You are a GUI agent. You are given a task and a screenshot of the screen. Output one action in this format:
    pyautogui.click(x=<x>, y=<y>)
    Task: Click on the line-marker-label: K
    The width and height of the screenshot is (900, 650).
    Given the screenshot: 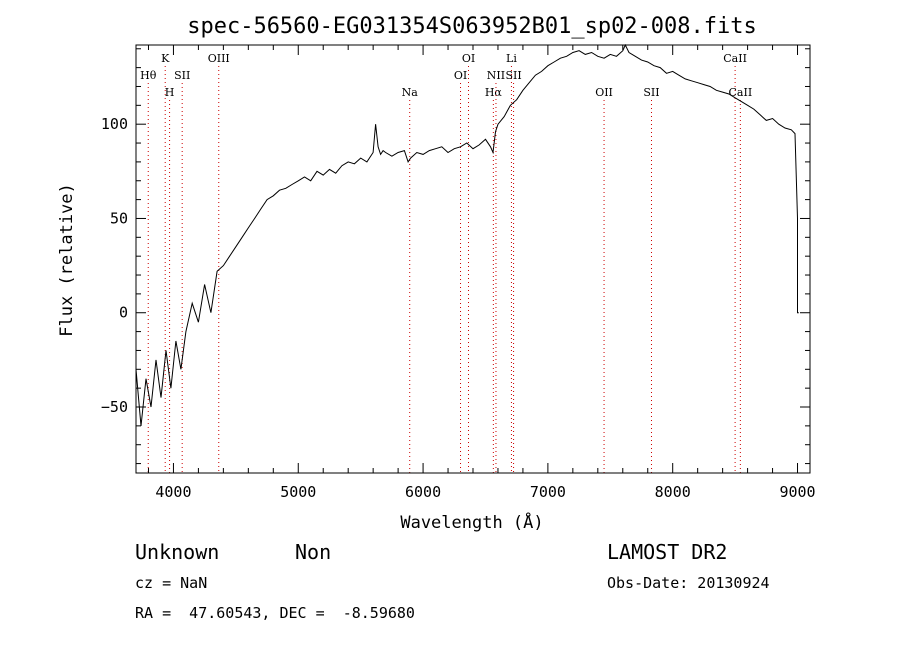 What is the action you would take?
    pyautogui.click(x=165, y=58)
    